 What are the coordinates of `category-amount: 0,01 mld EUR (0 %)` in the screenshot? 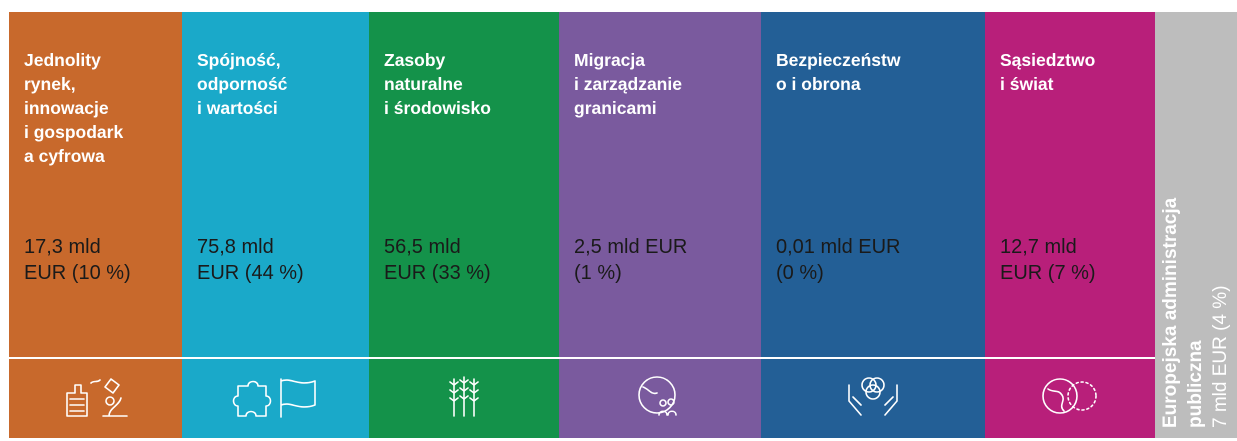 It's located at (838, 260).